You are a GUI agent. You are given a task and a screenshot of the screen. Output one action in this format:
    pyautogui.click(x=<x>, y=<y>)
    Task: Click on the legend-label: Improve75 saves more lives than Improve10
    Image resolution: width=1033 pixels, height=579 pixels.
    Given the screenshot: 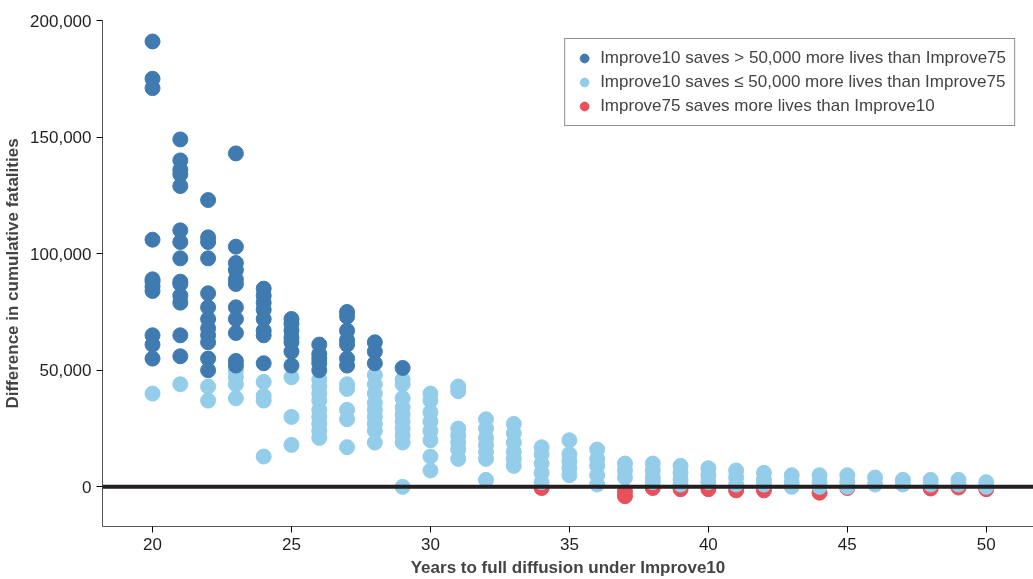 What is the action you would take?
    pyautogui.click(x=767, y=106)
    